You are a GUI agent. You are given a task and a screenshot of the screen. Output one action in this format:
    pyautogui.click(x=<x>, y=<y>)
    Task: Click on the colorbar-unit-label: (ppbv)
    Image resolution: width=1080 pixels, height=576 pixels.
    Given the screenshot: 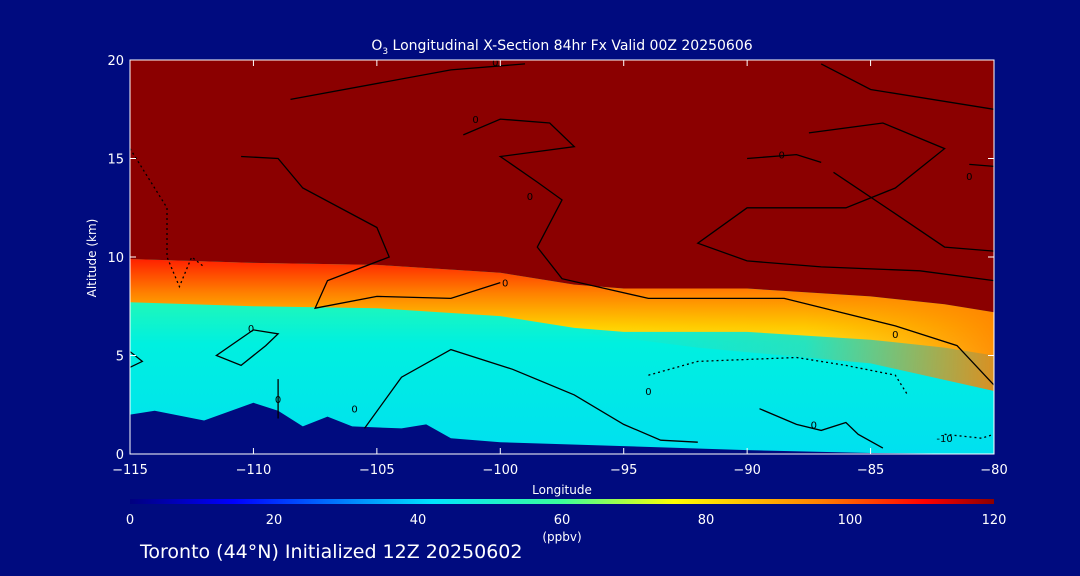 What is the action you would take?
    pyautogui.click(x=561, y=537)
    